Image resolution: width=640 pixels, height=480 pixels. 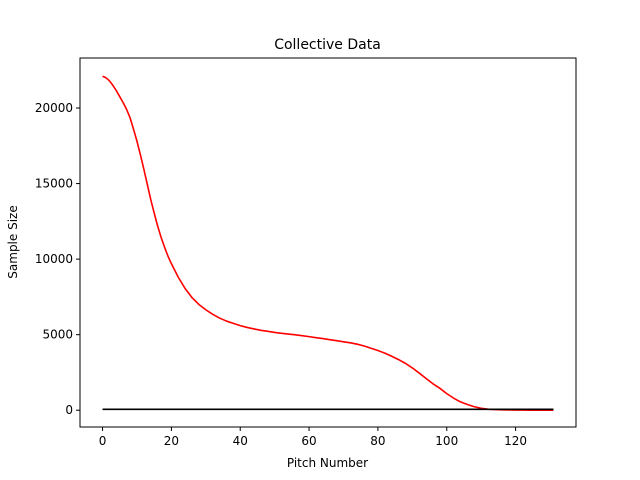 What do you see at coordinates (327, 45) in the screenshot?
I see `chart-title: Collective Data` at bounding box center [327, 45].